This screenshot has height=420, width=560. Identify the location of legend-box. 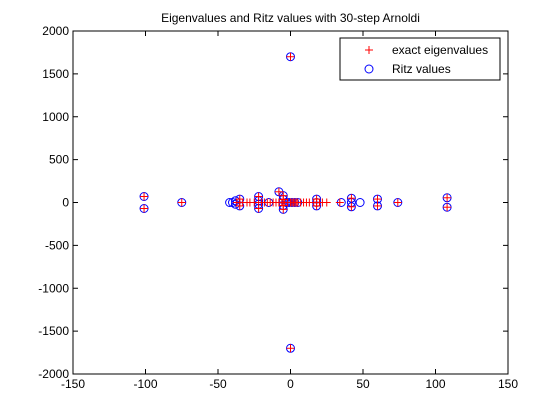
(420, 59).